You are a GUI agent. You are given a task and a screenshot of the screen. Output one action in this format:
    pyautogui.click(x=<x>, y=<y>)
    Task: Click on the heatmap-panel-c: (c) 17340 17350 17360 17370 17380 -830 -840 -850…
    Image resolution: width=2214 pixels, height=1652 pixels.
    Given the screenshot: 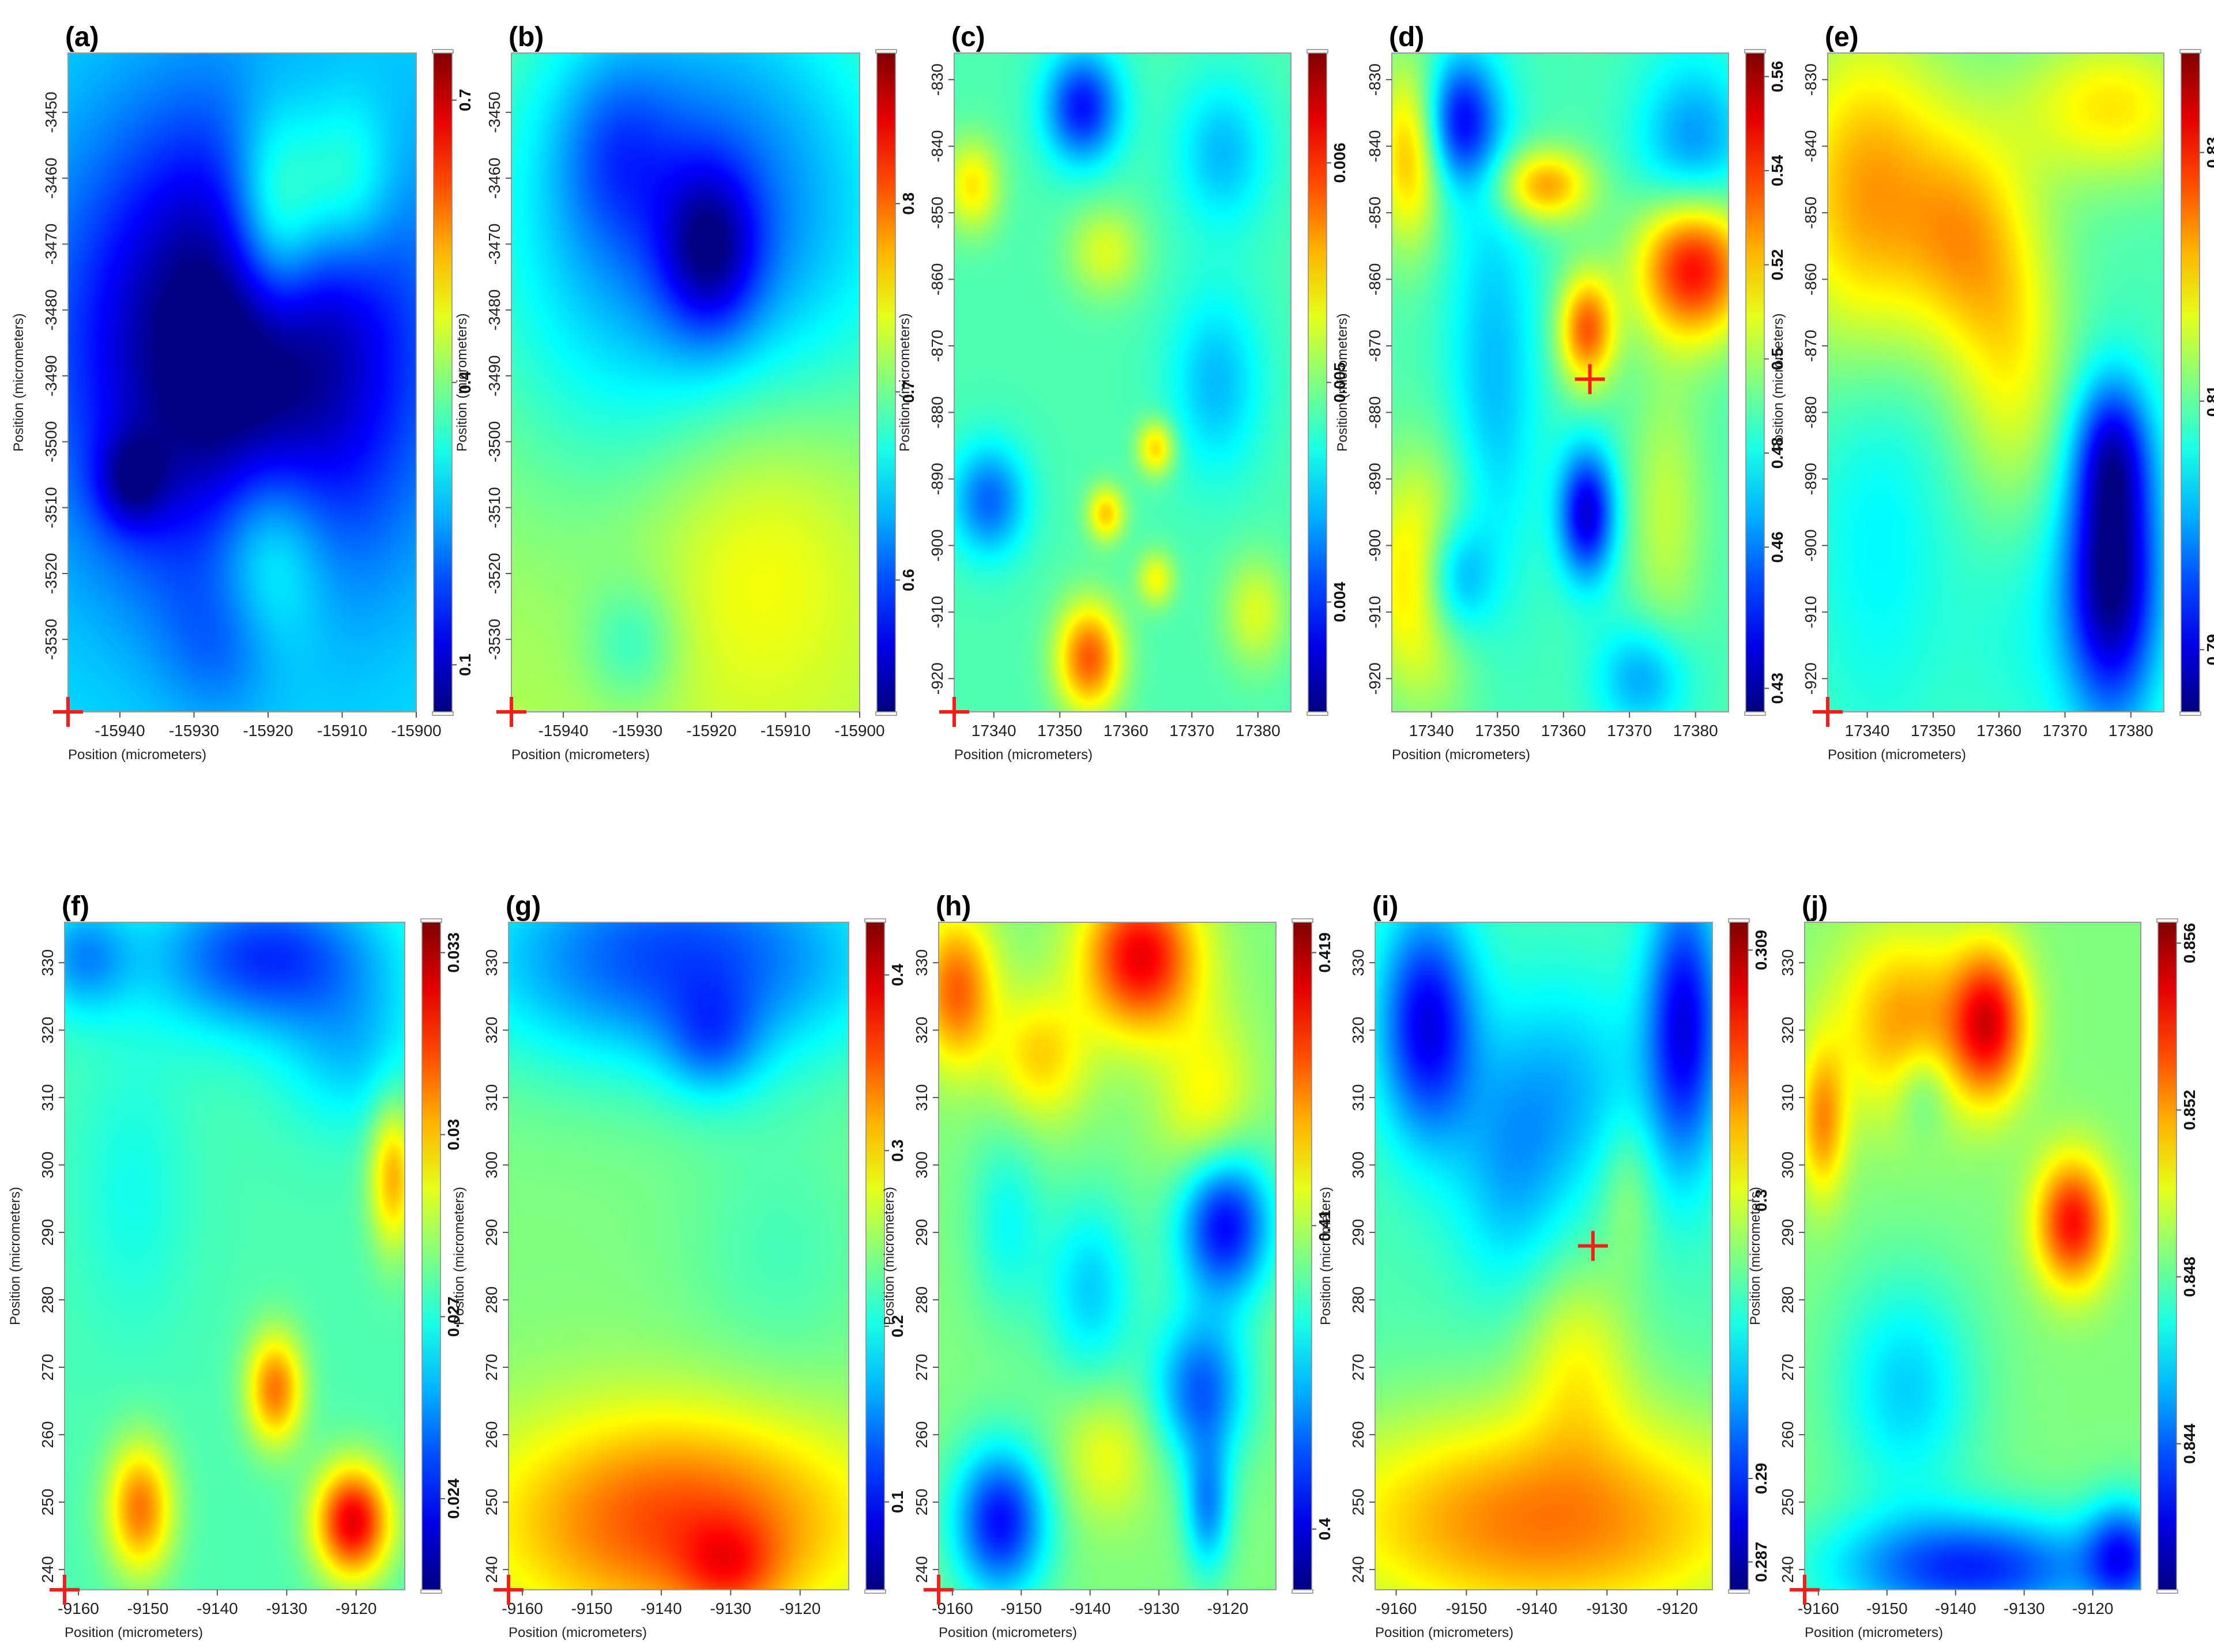 What is the action you would take?
    pyautogui.click(x=1123, y=392)
    